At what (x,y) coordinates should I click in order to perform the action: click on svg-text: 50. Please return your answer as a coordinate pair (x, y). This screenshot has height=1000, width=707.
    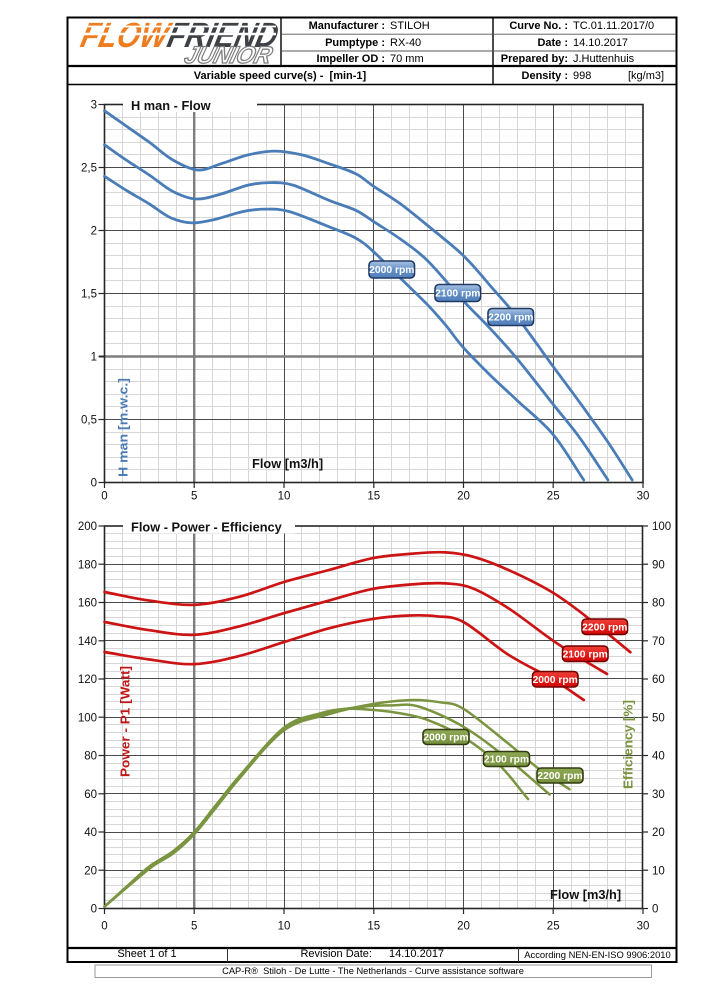
    Looking at the image, I should click on (658, 719).